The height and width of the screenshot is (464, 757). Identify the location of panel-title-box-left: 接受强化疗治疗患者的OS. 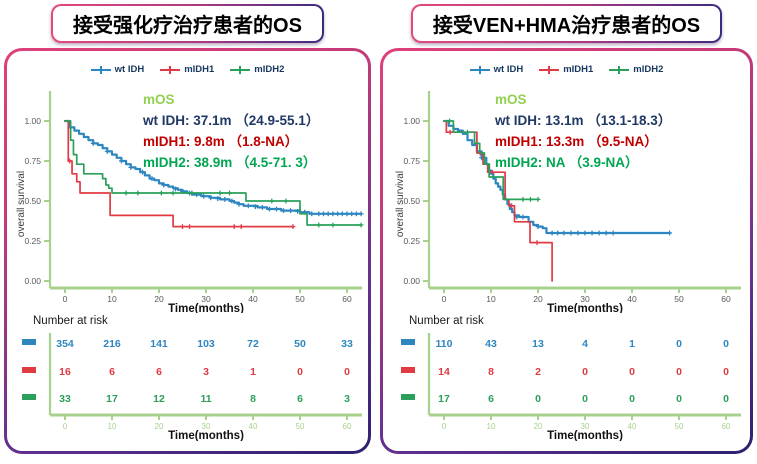
(187, 23).